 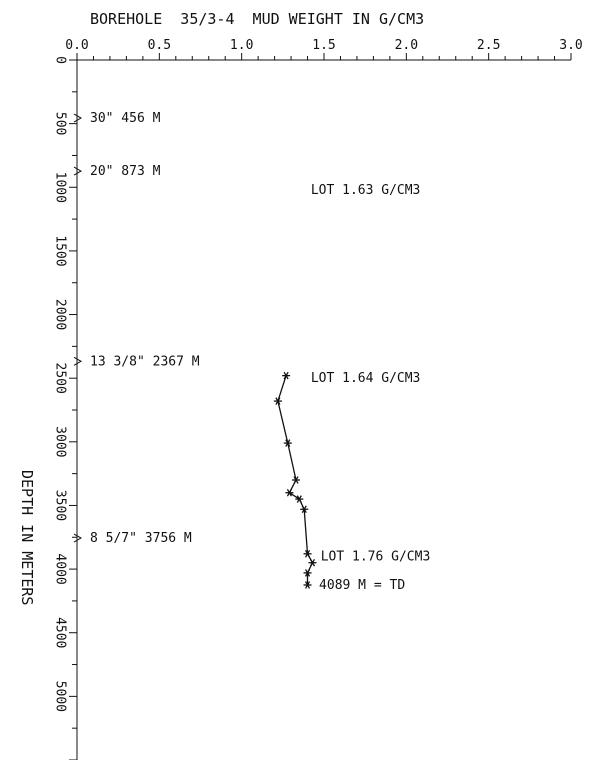 What do you see at coordinates (570, 45) in the screenshot?
I see `x-tick-label: 3.0` at bounding box center [570, 45].